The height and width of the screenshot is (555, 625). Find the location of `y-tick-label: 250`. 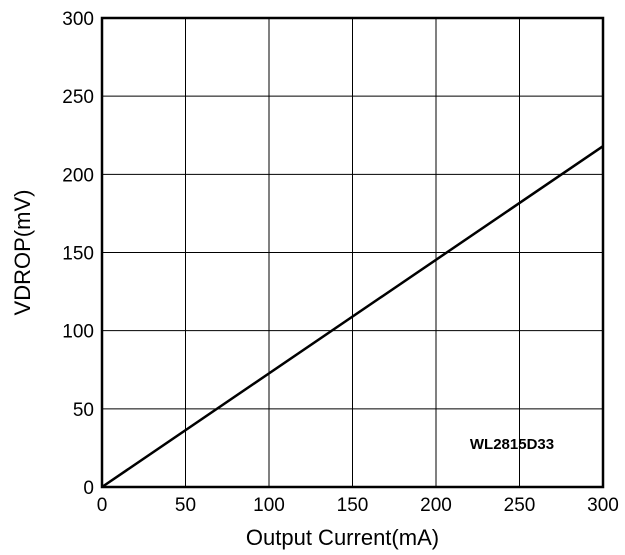

y-tick-label: 250 is located at coordinates (78, 97).